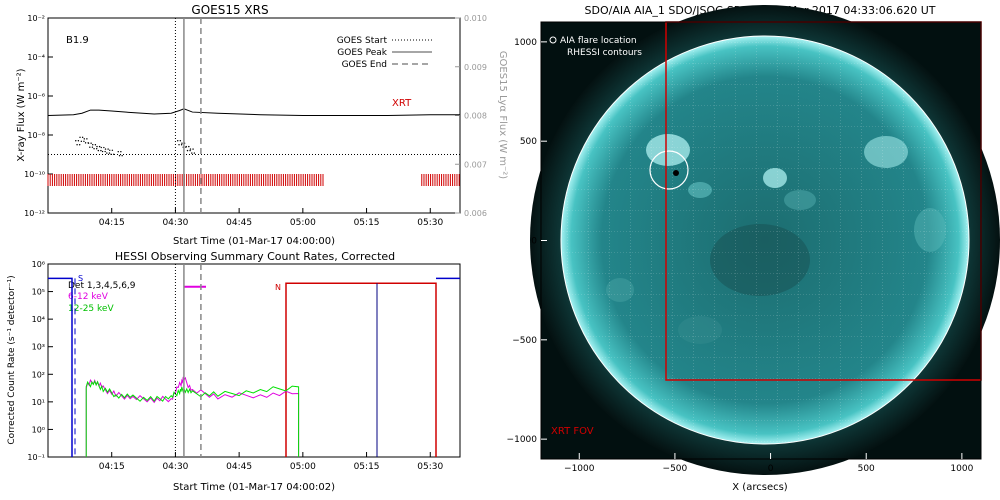 The width and height of the screenshot is (1000, 500). I want to click on hessi-ytick-label: 10⁻¹, so click(36, 457).